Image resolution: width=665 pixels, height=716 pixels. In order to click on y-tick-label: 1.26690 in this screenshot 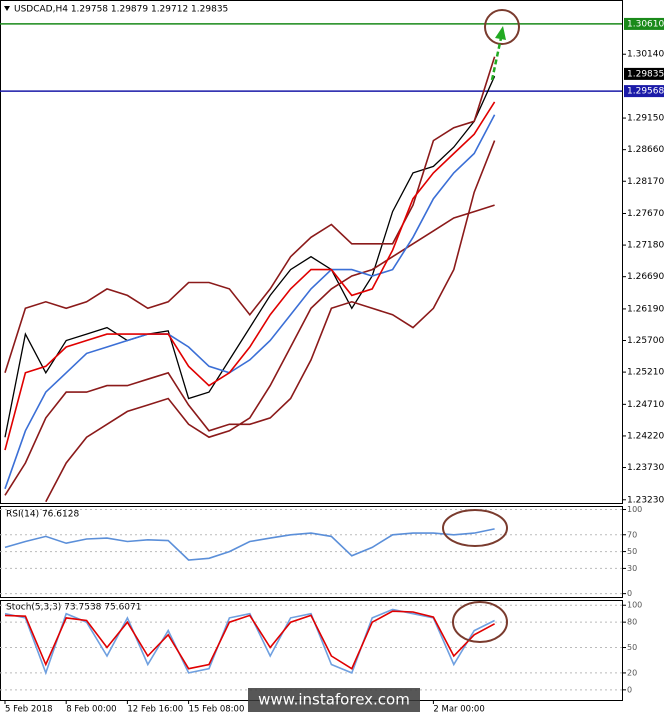, I will do `click(645, 277)`.